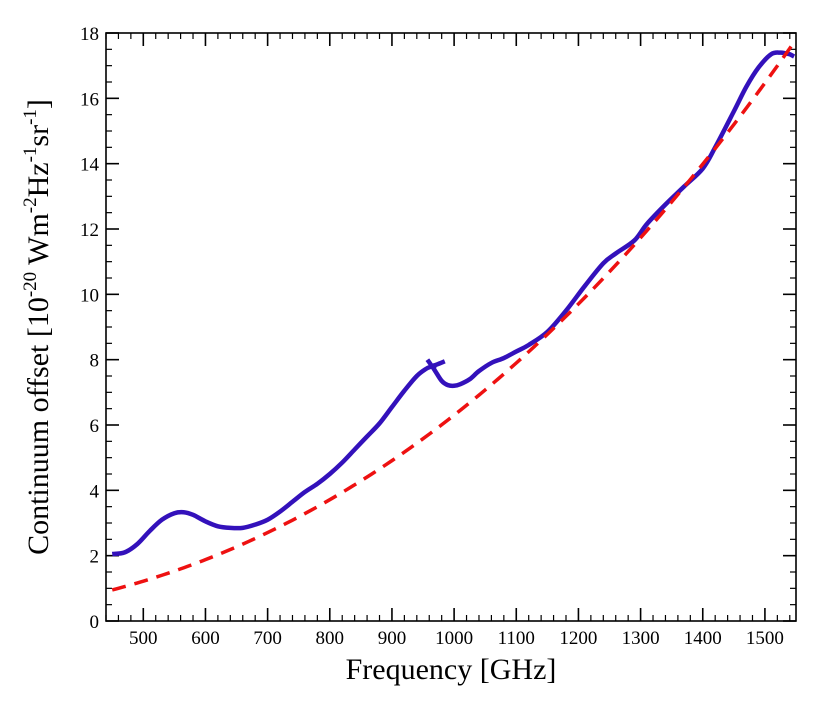  I want to click on y-axis-title-exp3: -1, so click(30, 155).